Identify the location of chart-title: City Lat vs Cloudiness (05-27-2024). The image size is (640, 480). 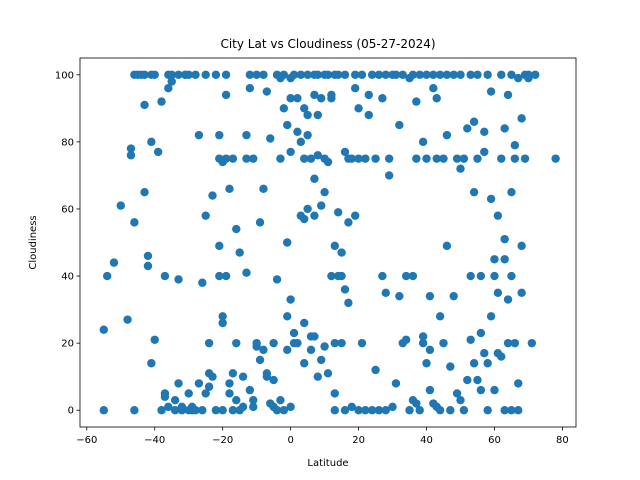
(327, 44).